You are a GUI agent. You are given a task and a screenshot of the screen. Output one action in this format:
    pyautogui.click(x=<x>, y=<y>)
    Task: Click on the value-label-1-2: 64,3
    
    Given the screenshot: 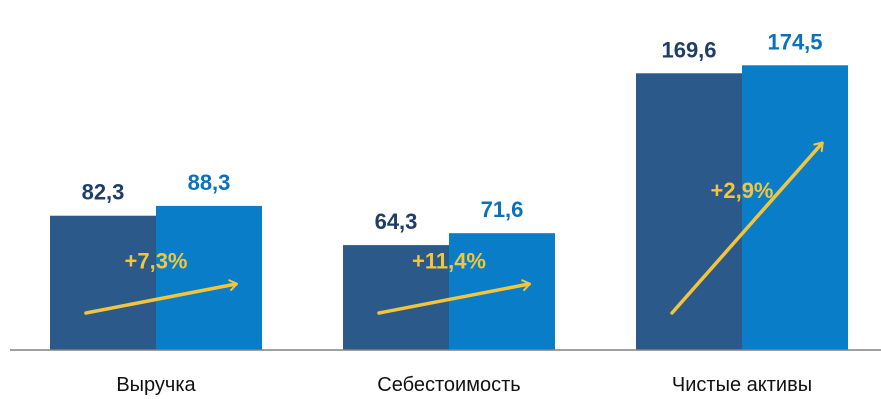 What is the action you would take?
    pyautogui.click(x=396, y=221)
    